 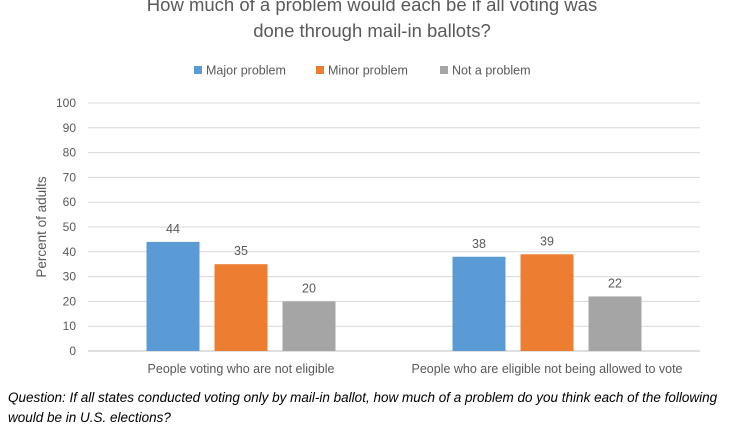 What do you see at coordinates (70, 153) in the screenshot?
I see `y-tick-label-80: 80` at bounding box center [70, 153].